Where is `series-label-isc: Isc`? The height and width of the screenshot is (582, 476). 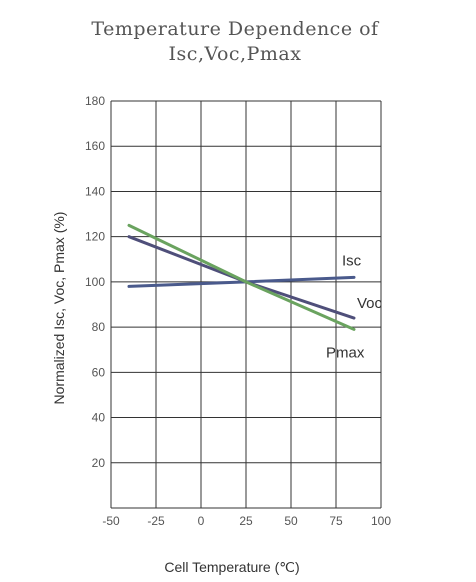 series-label-isc: Isc is located at coordinates (352, 260).